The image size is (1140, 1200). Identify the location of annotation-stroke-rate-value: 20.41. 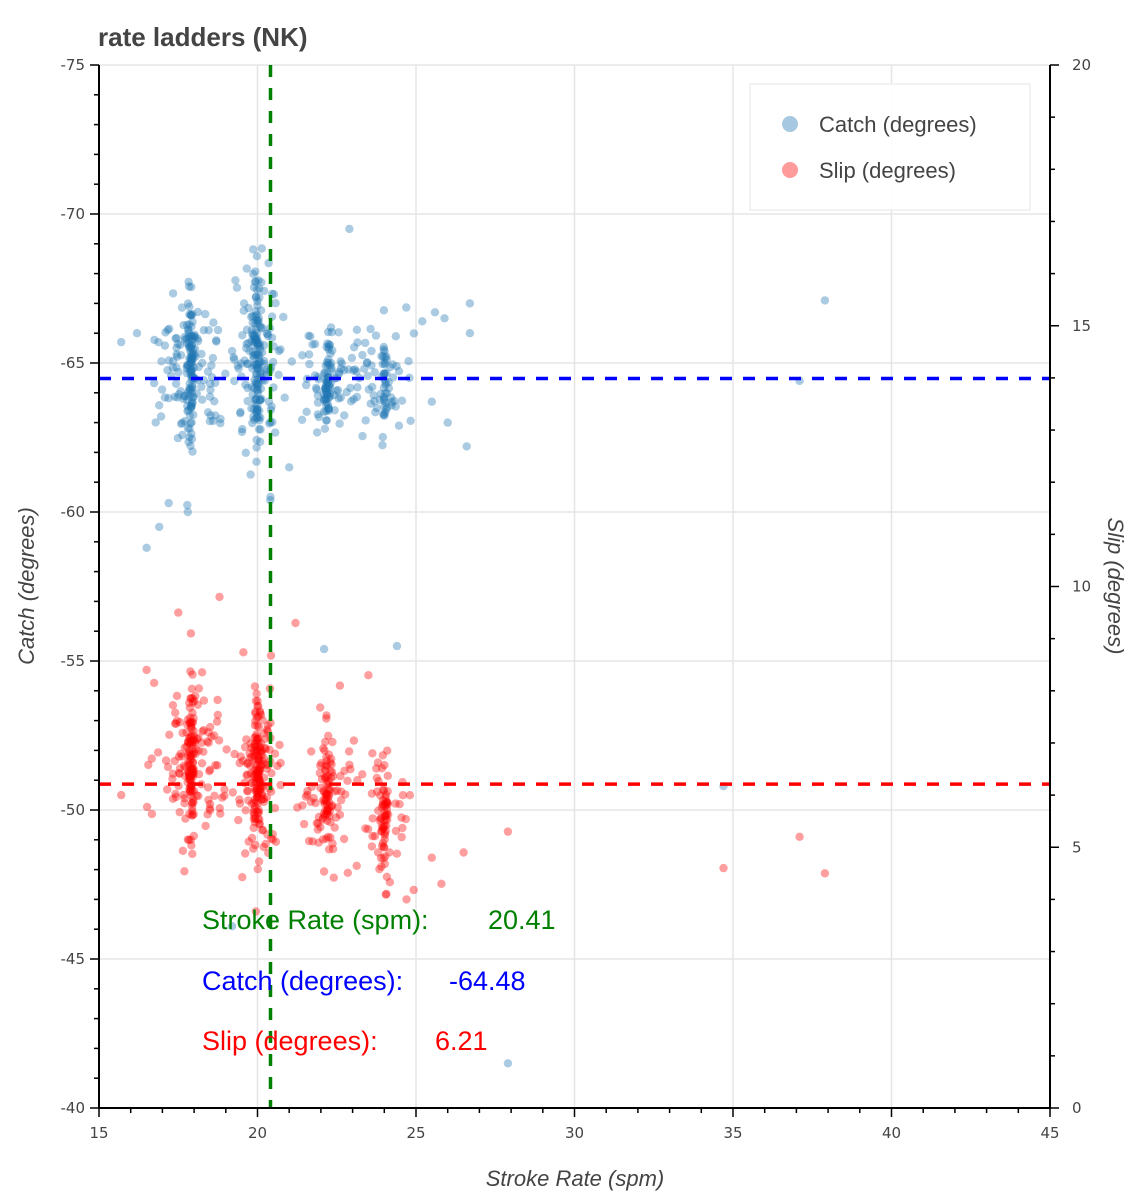
(522, 920).